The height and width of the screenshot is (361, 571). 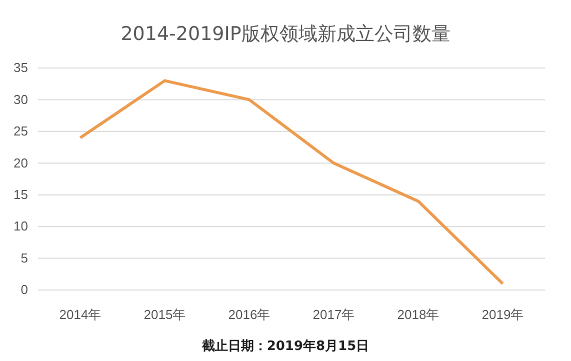 What do you see at coordinates (333, 314) in the screenshot?
I see `x-tick-label: 2017年` at bounding box center [333, 314].